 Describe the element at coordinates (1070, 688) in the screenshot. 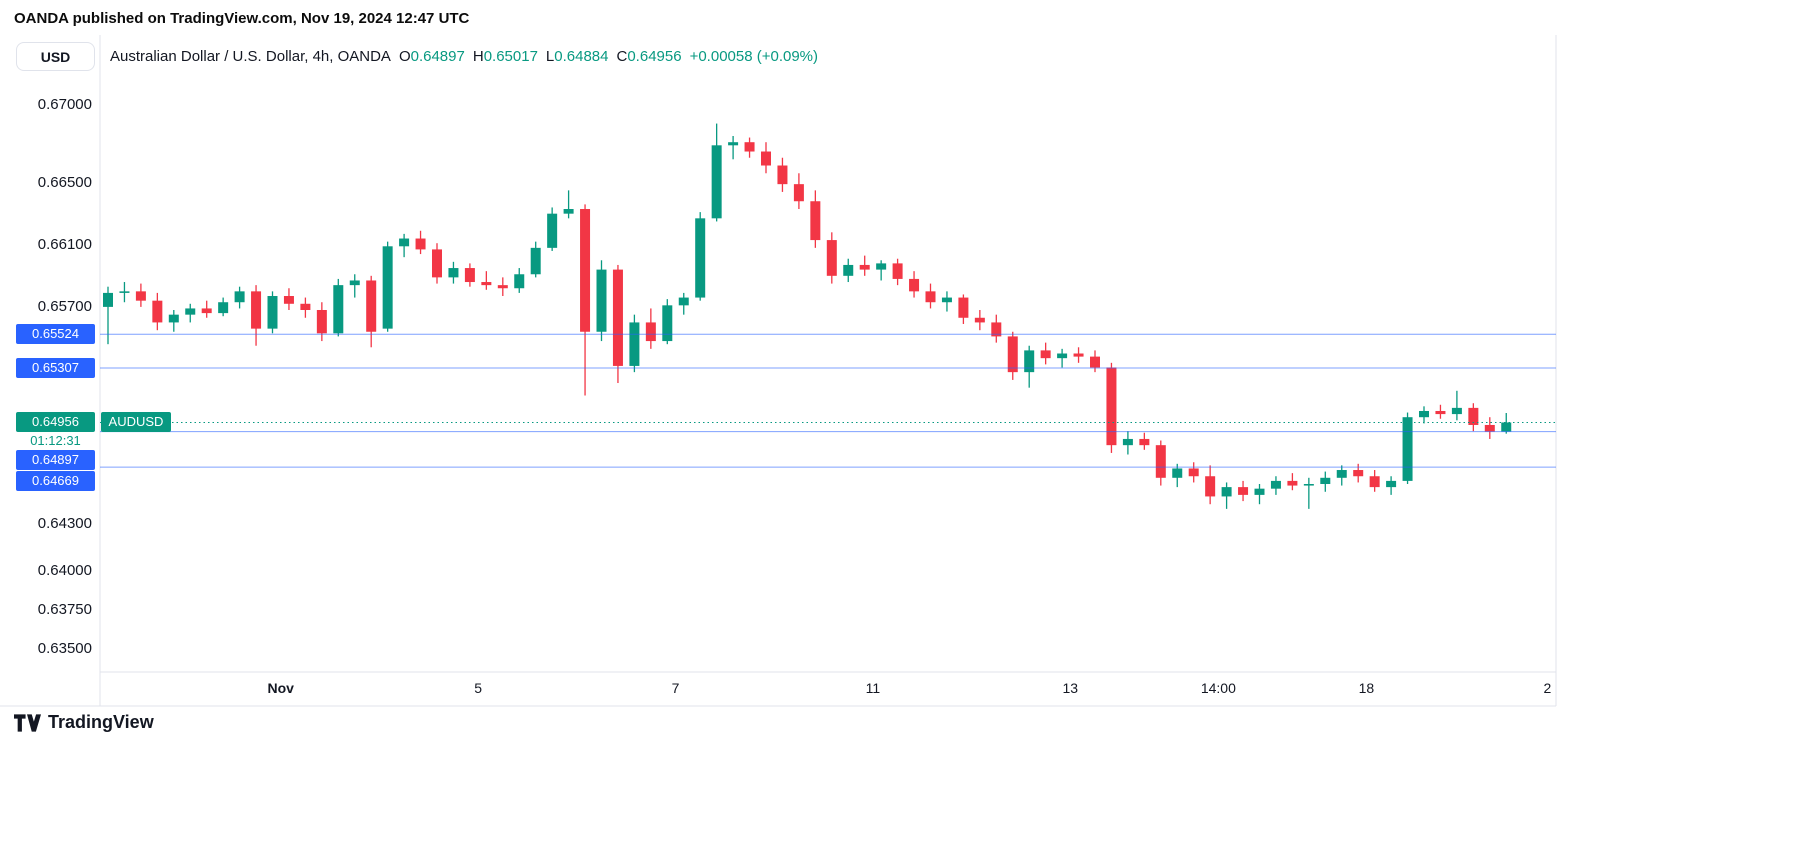

I see `x-axis-label: 13` at that location.